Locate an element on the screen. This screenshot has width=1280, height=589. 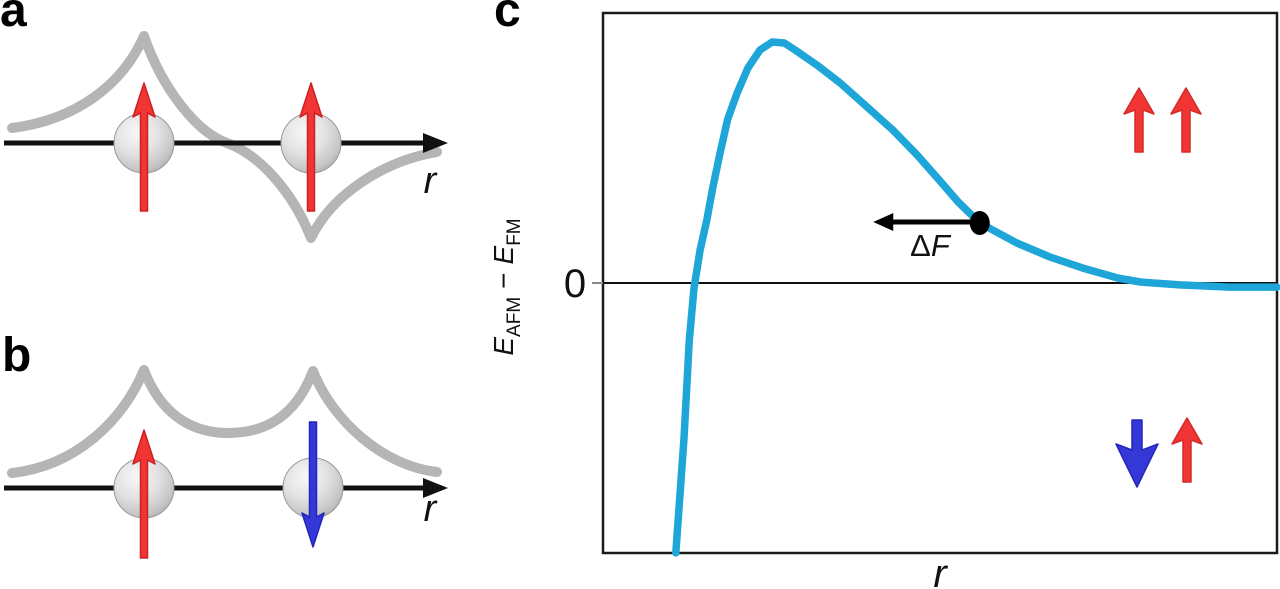
antisymmetric-orbital-curve is located at coordinates (224, 137).